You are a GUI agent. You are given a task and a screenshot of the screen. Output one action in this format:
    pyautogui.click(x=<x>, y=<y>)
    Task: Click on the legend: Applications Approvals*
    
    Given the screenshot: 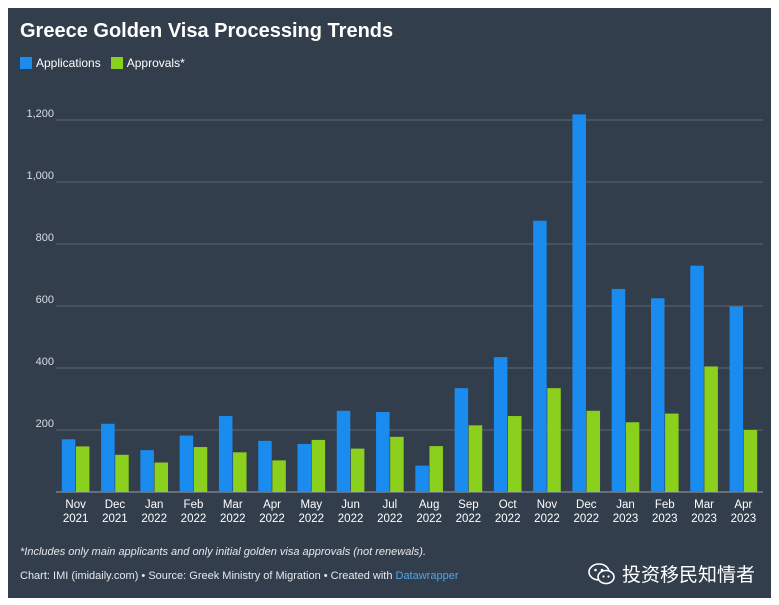 What is the action you would take?
    pyautogui.click(x=102, y=63)
    